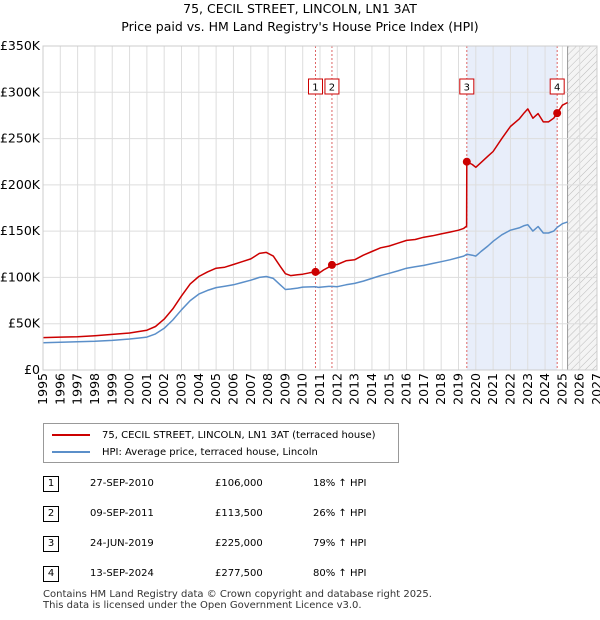 This screenshot has width=600, height=620. Describe the element at coordinates (594, 389) in the screenshot. I see `x-tick-label: 2027` at that location.